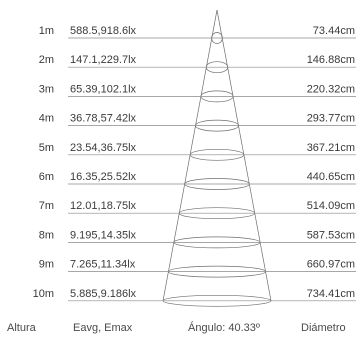 The width and height of the screenshot is (360, 341). I want to click on row-diameter: 220.32cm, so click(331, 89).